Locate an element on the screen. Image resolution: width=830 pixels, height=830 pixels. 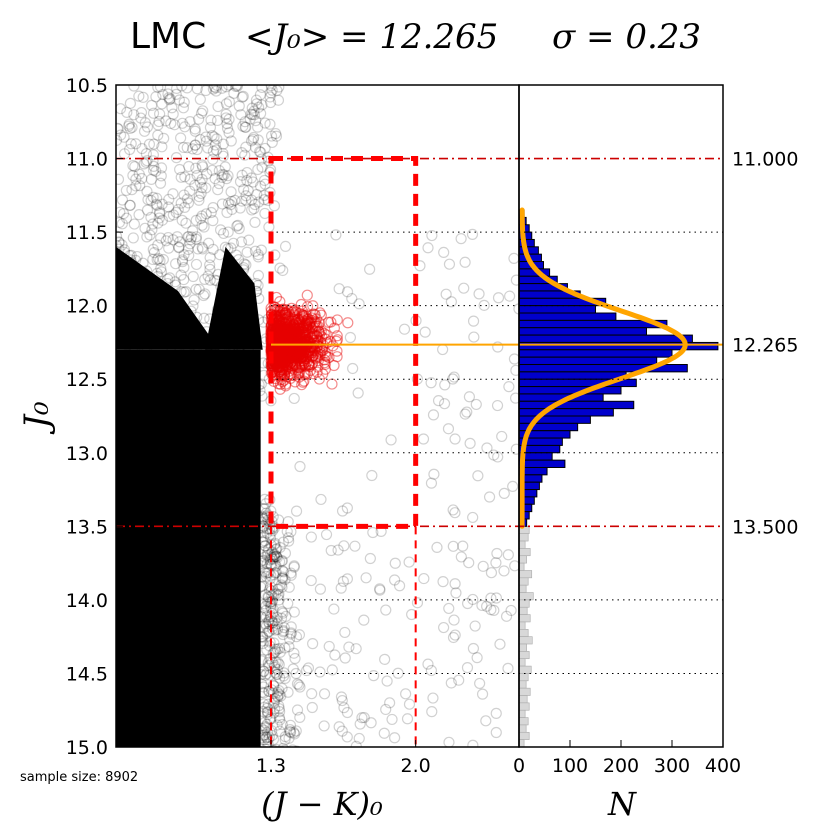
histogram-x-label: N is located at coordinates (622, 804).